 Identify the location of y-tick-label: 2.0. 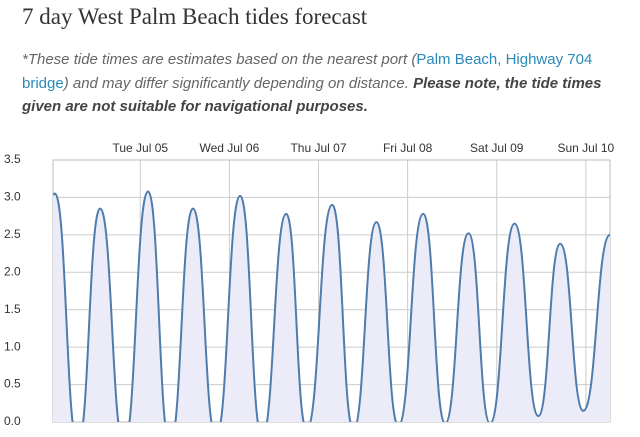
(12, 271).